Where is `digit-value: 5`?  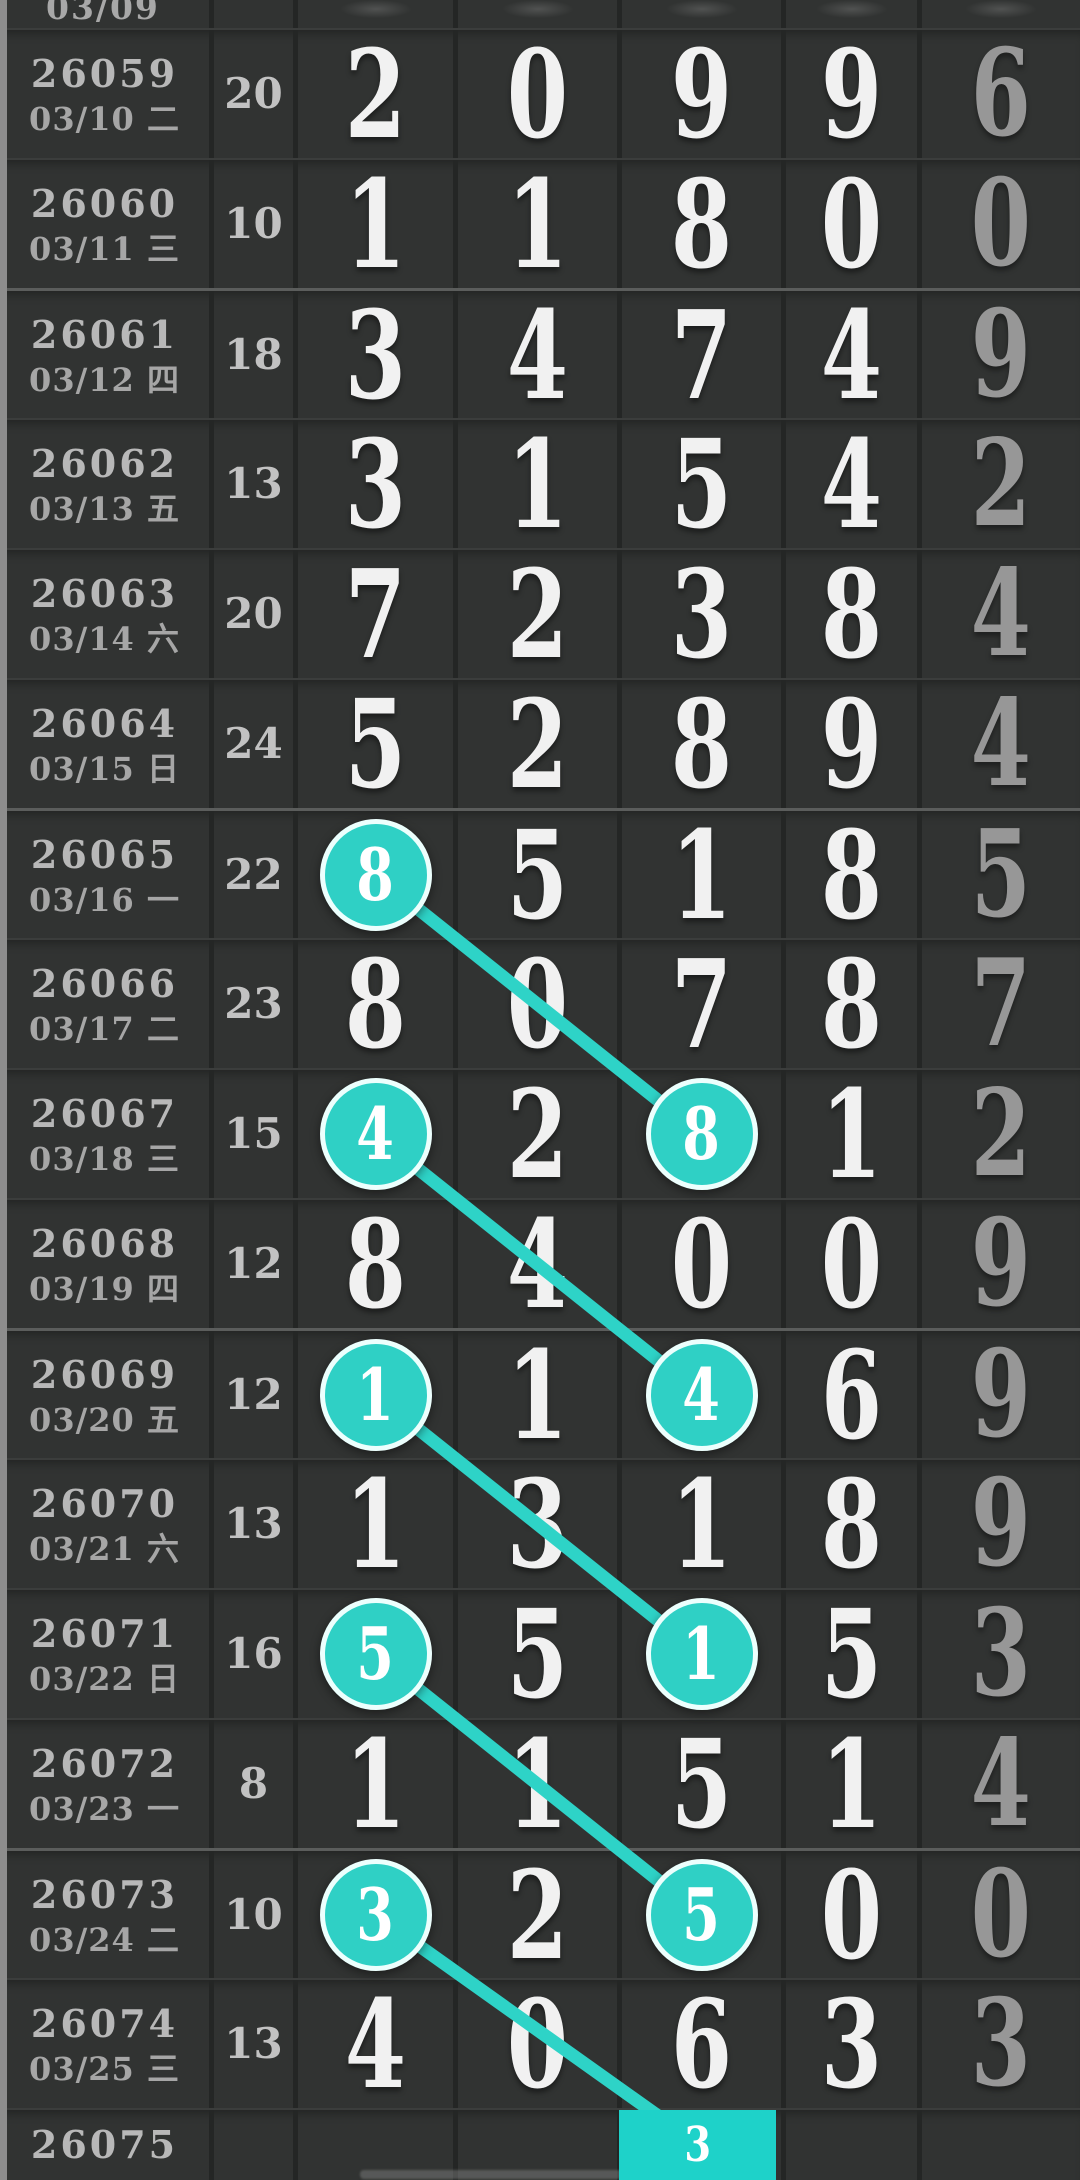 digit-value: 5 is located at coordinates (537, 874).